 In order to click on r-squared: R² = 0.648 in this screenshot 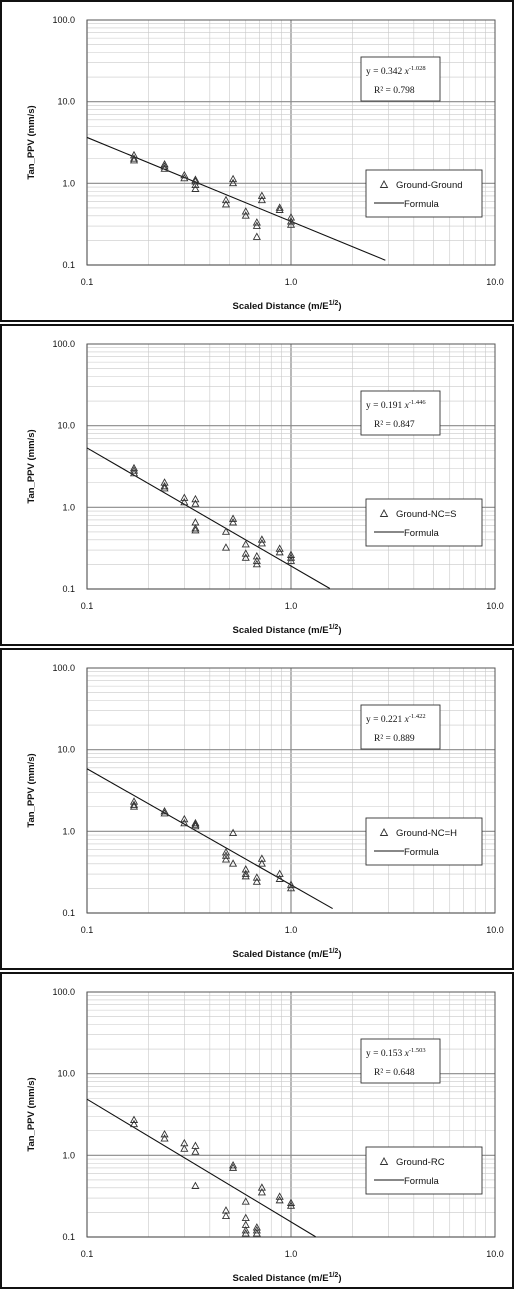, I will do `click(394, 1073)`.